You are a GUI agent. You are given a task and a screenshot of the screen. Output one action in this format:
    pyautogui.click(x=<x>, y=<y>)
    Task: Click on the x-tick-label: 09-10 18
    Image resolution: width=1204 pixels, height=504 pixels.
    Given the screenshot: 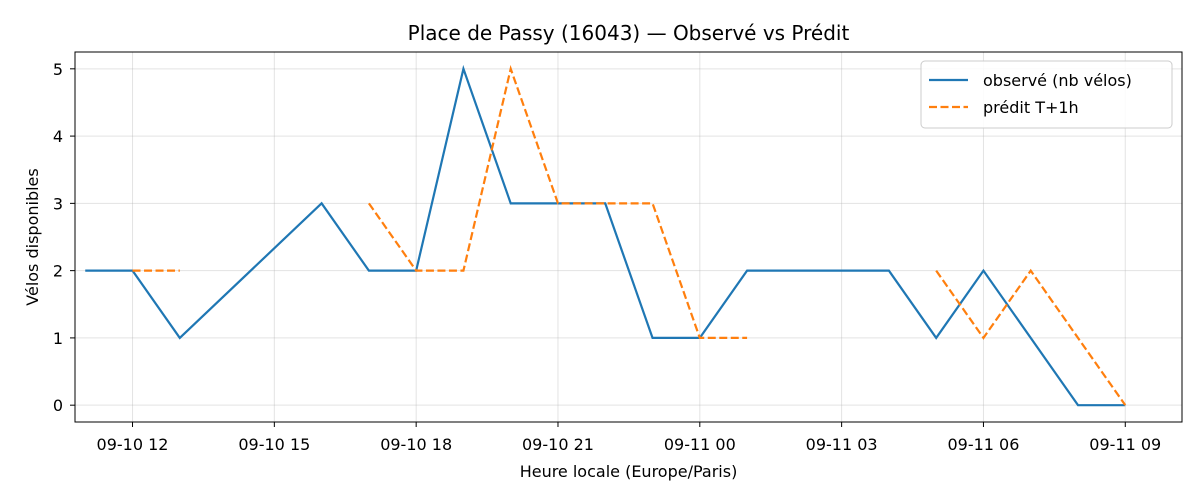 What is the action you would take?
    pyautogui.click(x=416, y=444)
    